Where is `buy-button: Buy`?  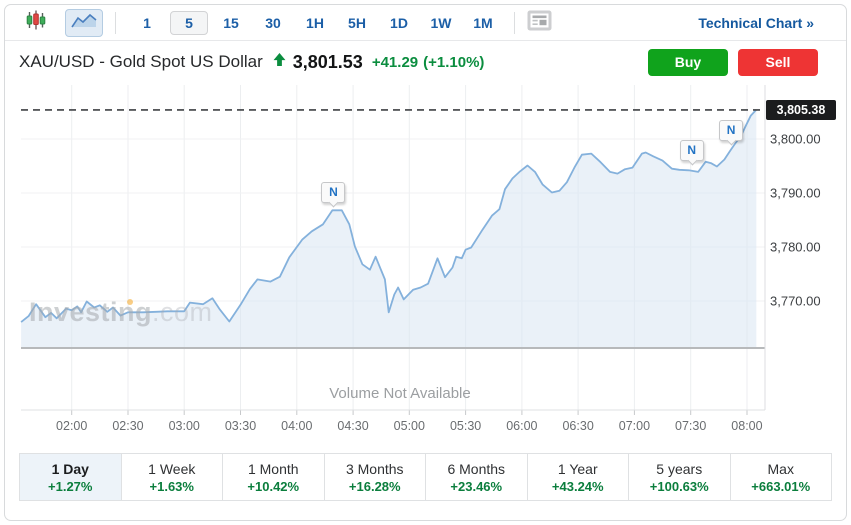 buy-button: Buy is located at coordinates (688, 62).